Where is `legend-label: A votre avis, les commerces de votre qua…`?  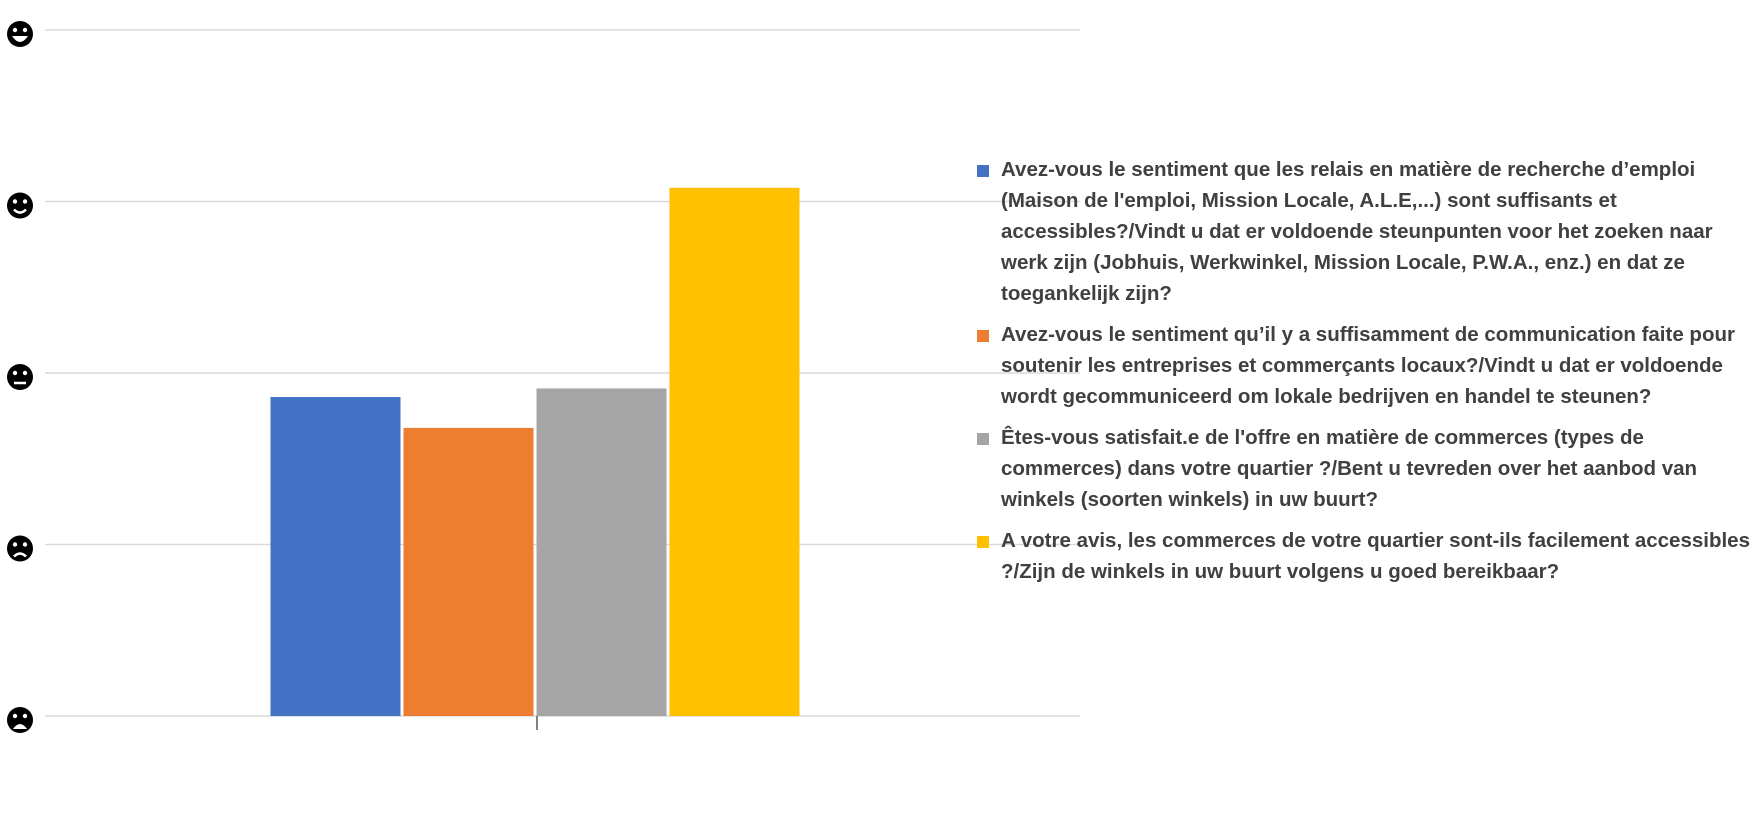
legend-label: A votre avis, les commerces de votre qua… is located at coordinates (1375, 556).